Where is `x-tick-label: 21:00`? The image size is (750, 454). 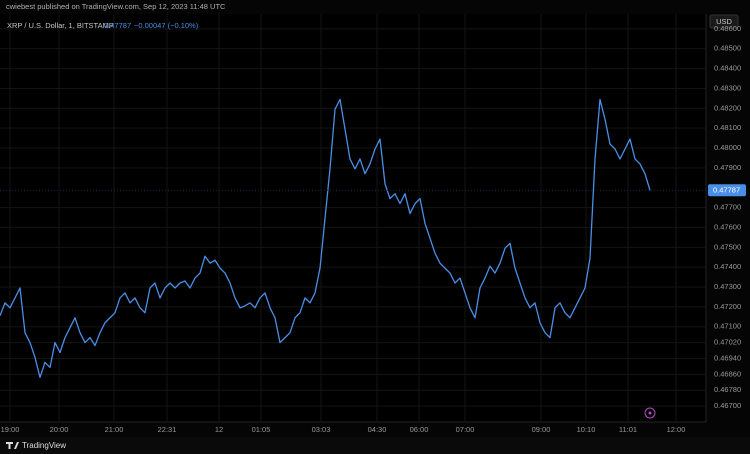 x-tick-label: 21:00 is located at coordinates (114, 429).